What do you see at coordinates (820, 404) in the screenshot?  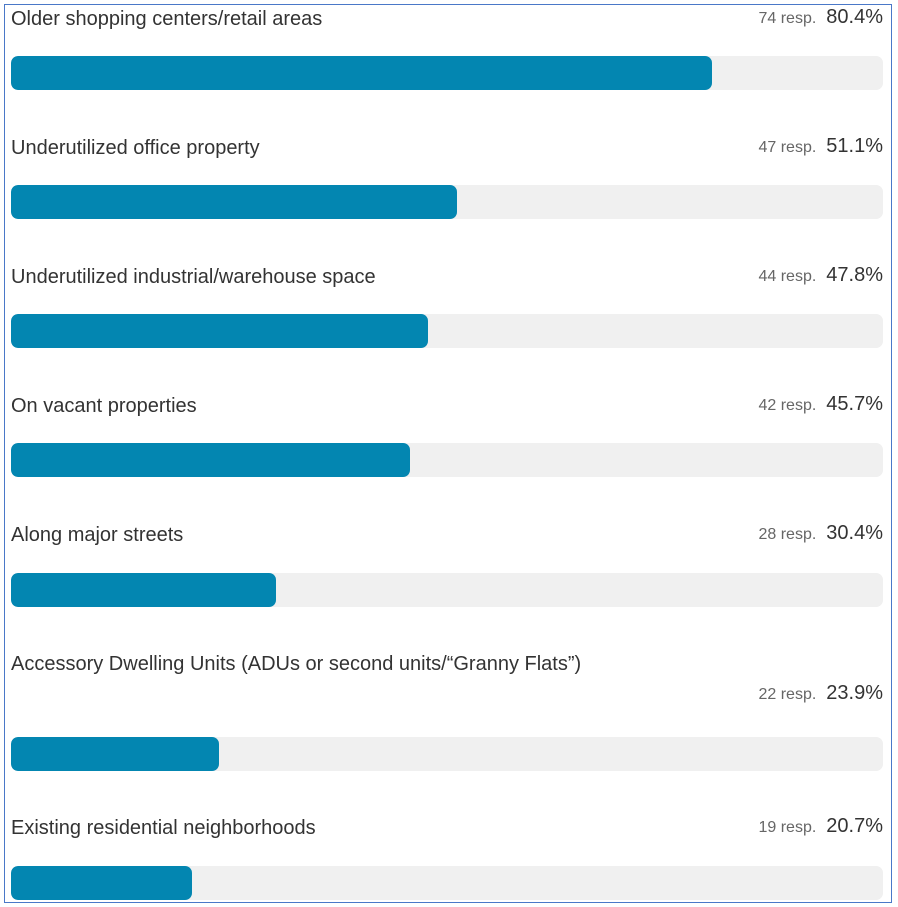 I see `value-meta: 42 resp. 45.7%` at bounding box center [820, 404].